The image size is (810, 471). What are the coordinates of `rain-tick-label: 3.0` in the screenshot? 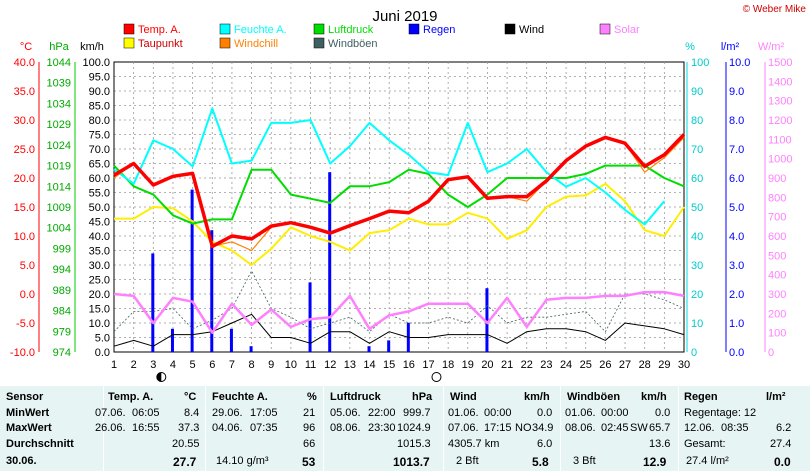 It's located at (736, 266).